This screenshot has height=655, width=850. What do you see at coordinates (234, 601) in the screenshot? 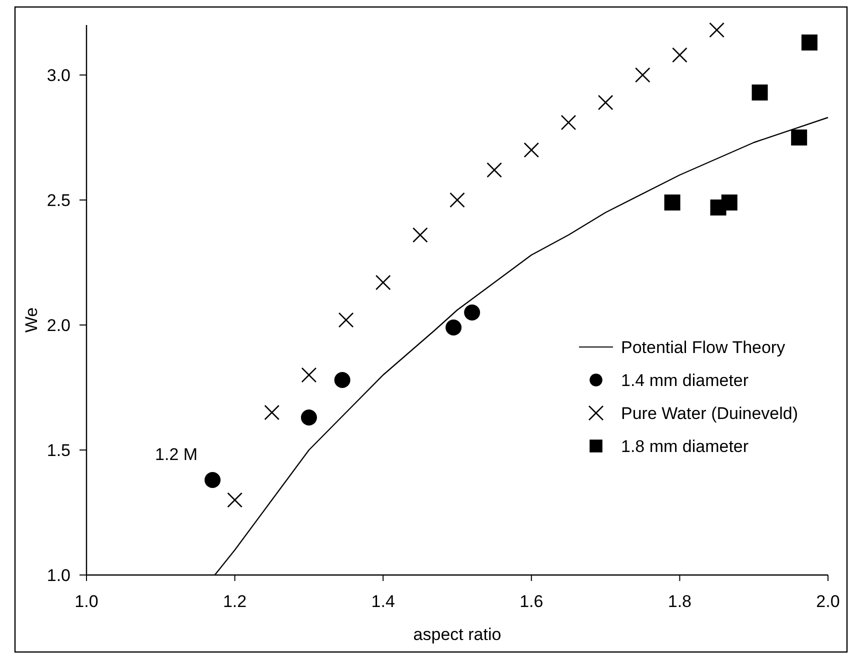
I see `x-tick-label: 1.2` at bounding box center [234, 601].